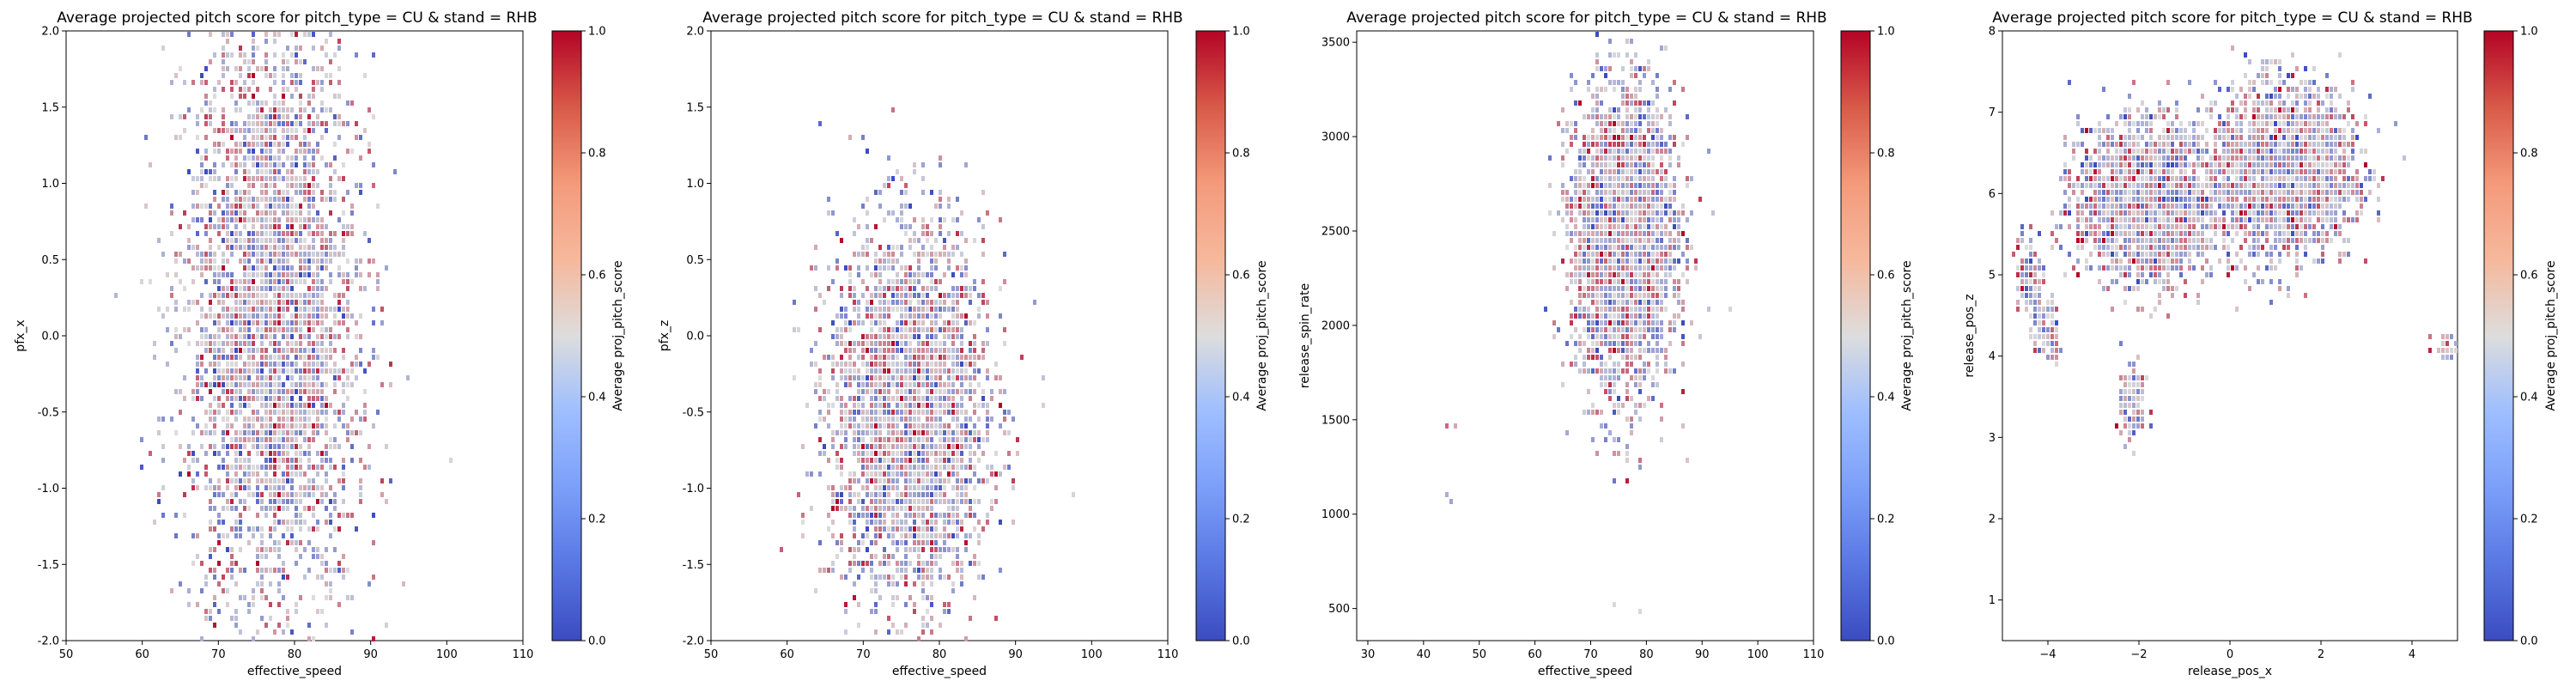  What do you see at coordinates (1016, 654) in the screenshot?
I see `x-tick-label: 90` at bounding box center [1016, 654].